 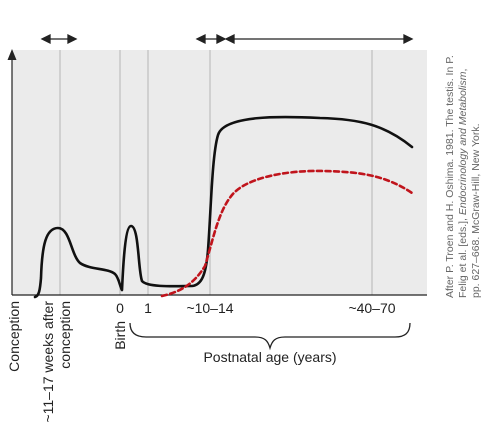 I want to click on tick-label-0: 0, so click(x=120, y=308).